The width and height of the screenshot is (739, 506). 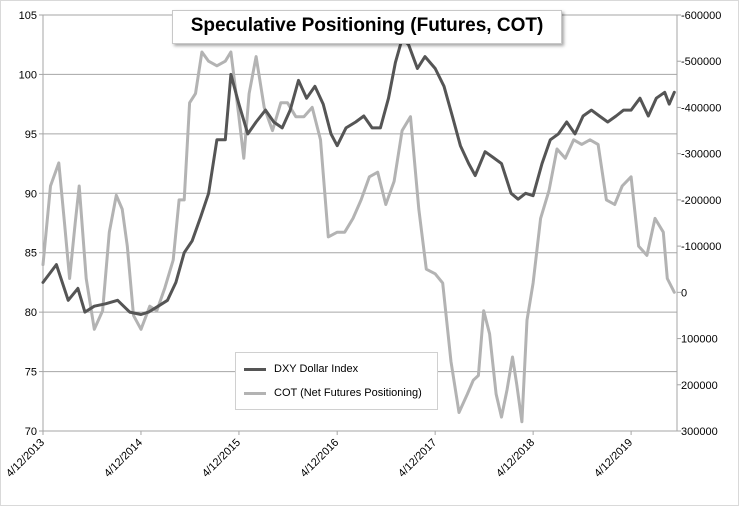 I want to click on legend-item-dxy: DXY Dollar Index, so click(x=301, y=369).